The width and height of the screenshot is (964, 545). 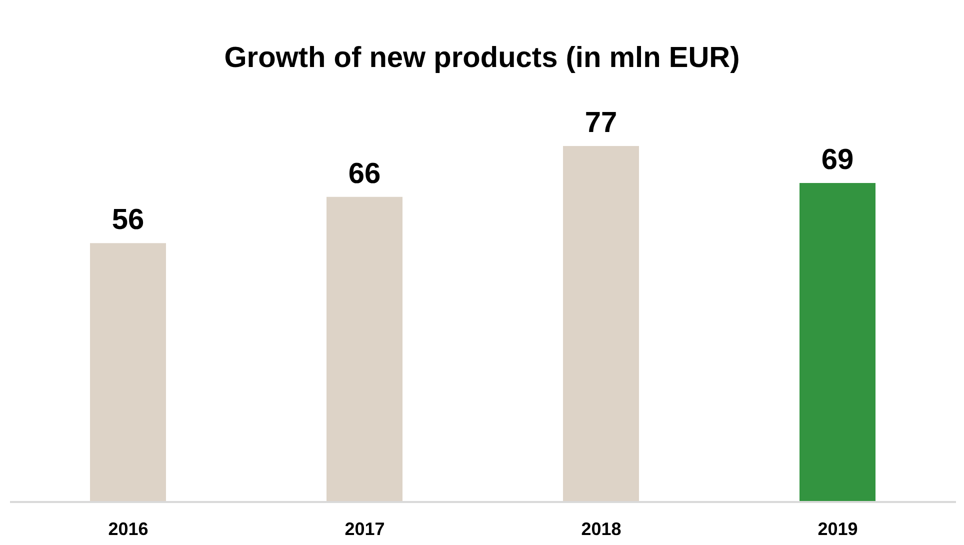 What do you see at coordinates (128, 220) in the screenshot?
I see `data-label: 56` at bounding box center [128, 220].